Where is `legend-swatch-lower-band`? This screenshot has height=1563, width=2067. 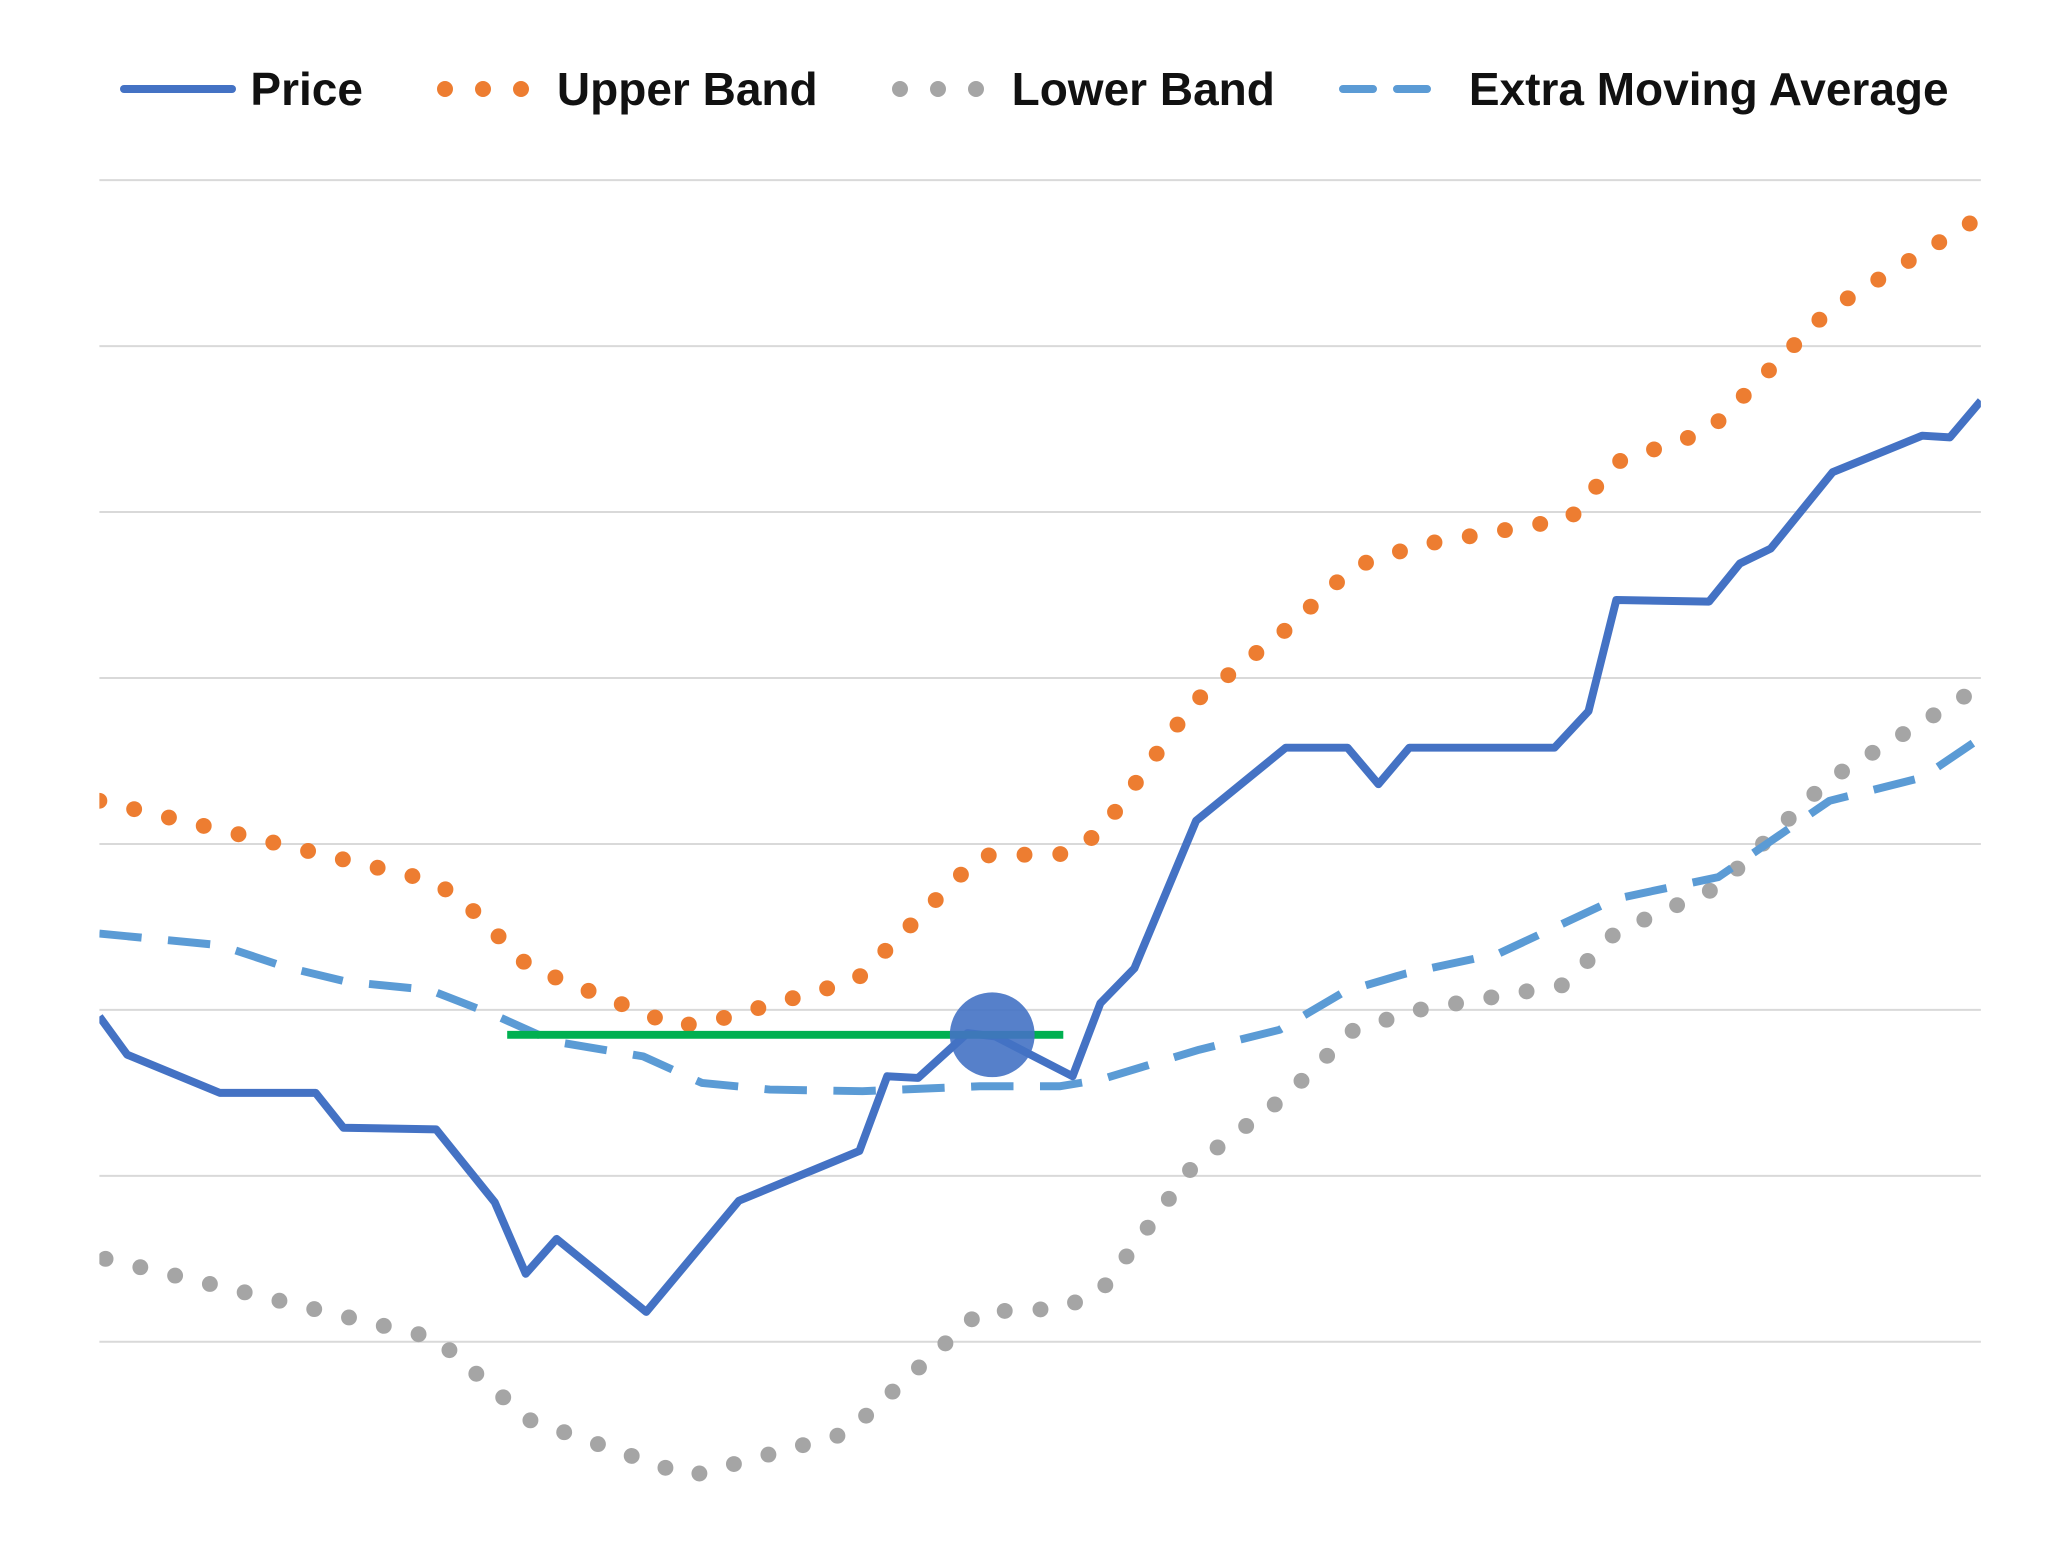 legend-swatch-lower-band is located at coordinates (939, 89).